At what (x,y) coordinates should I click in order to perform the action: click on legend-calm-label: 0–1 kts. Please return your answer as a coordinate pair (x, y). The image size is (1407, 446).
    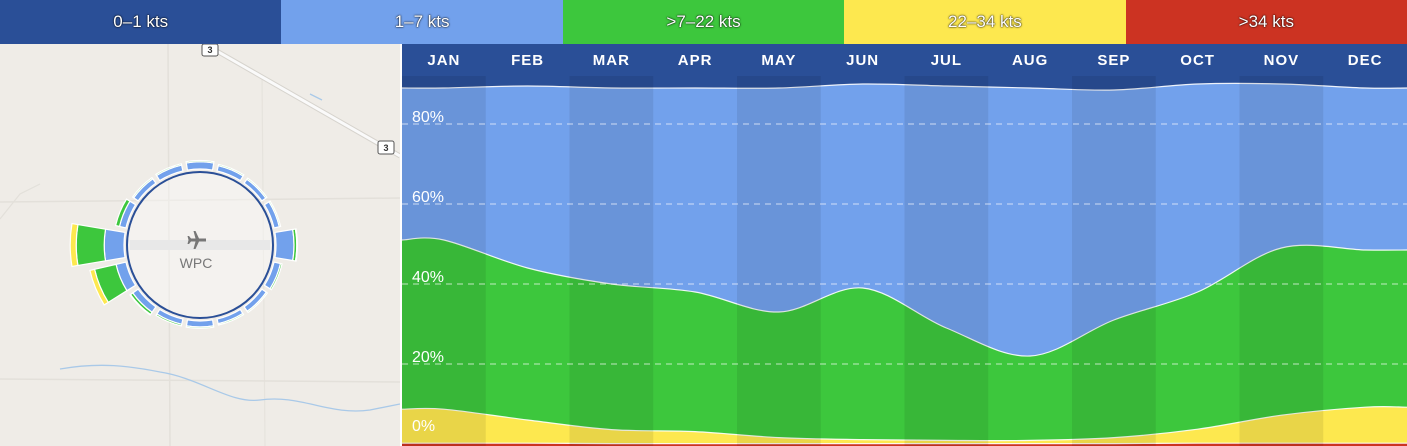
    Looking at the image, I should click on (141, 21).